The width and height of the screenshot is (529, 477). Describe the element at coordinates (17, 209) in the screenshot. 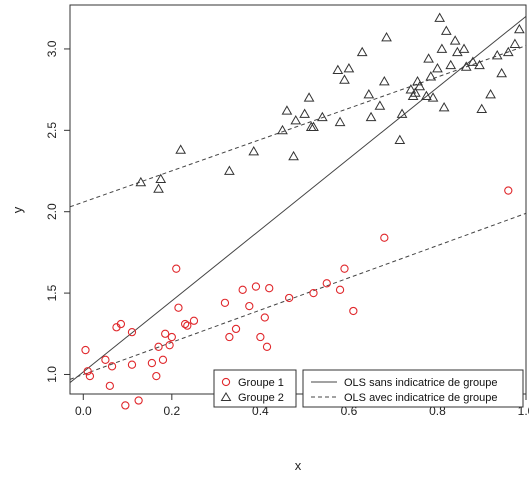

I see `y-axis-title: y` at that location.